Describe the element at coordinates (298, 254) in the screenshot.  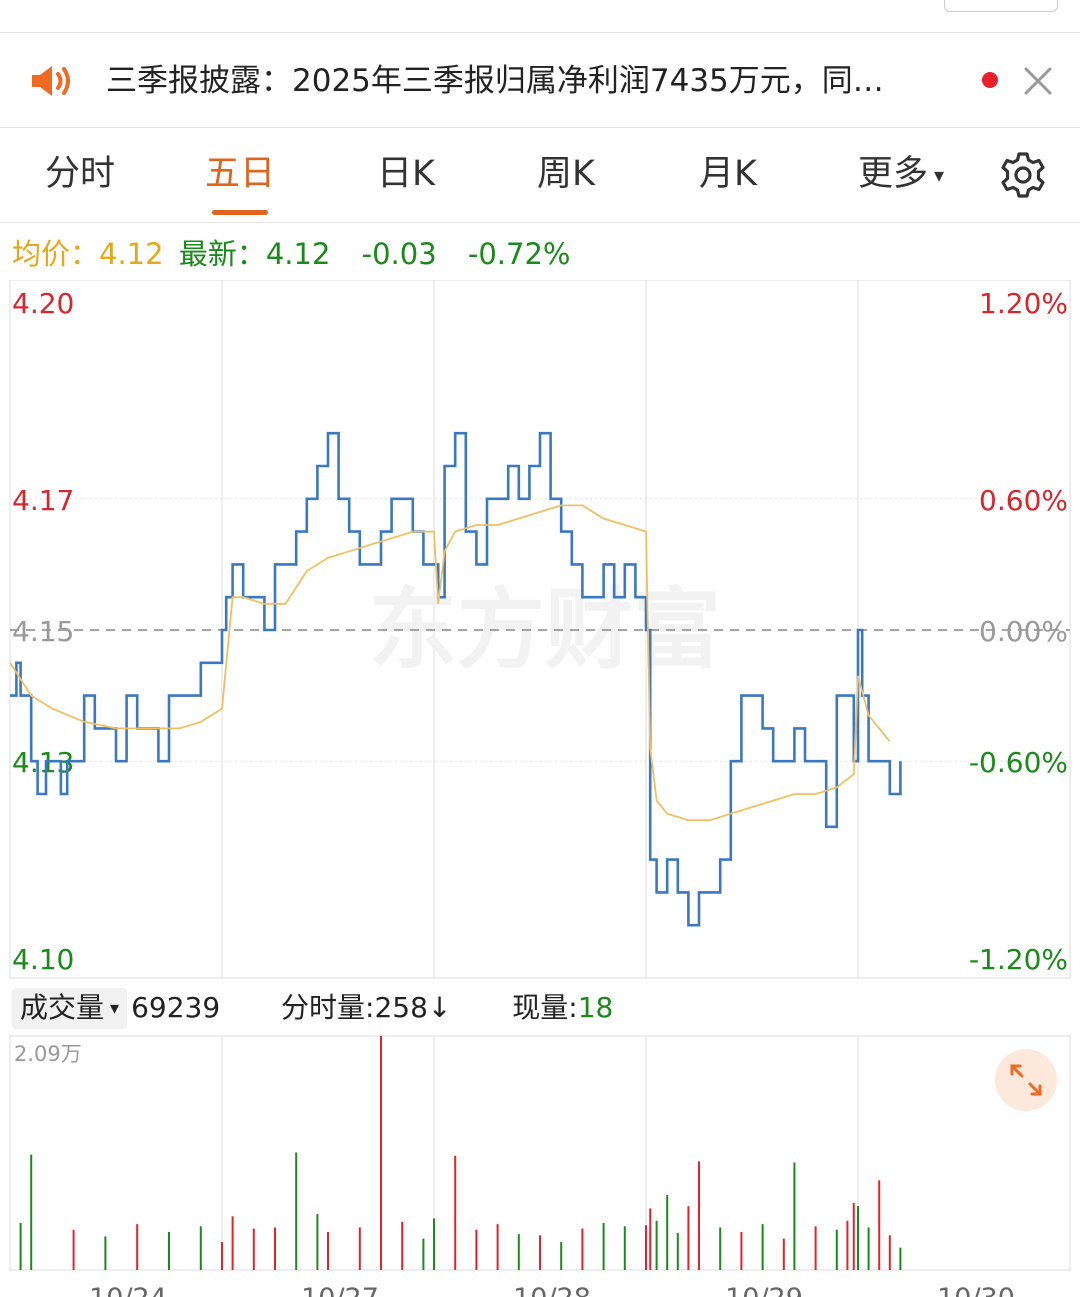
I see `latest-price-value: 4.12` at that location.